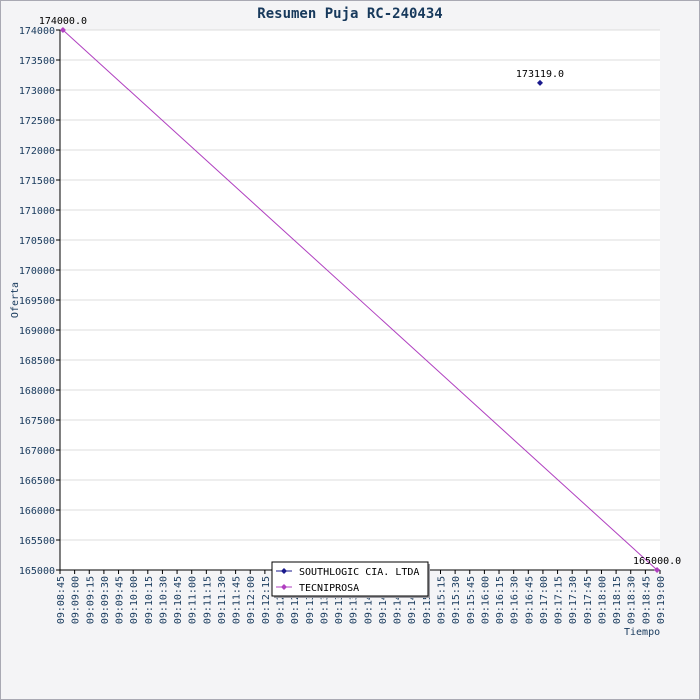  I want to click on x-tick-label: 09:10:00, so click(134, 600).